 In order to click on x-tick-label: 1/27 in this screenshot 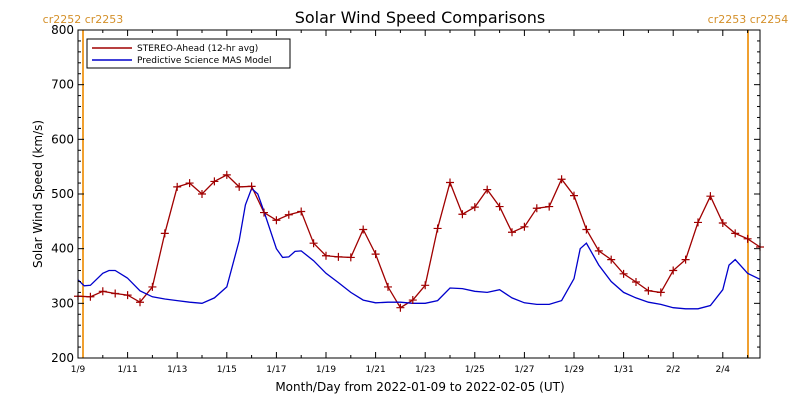, I will do `click(524, 370)`.